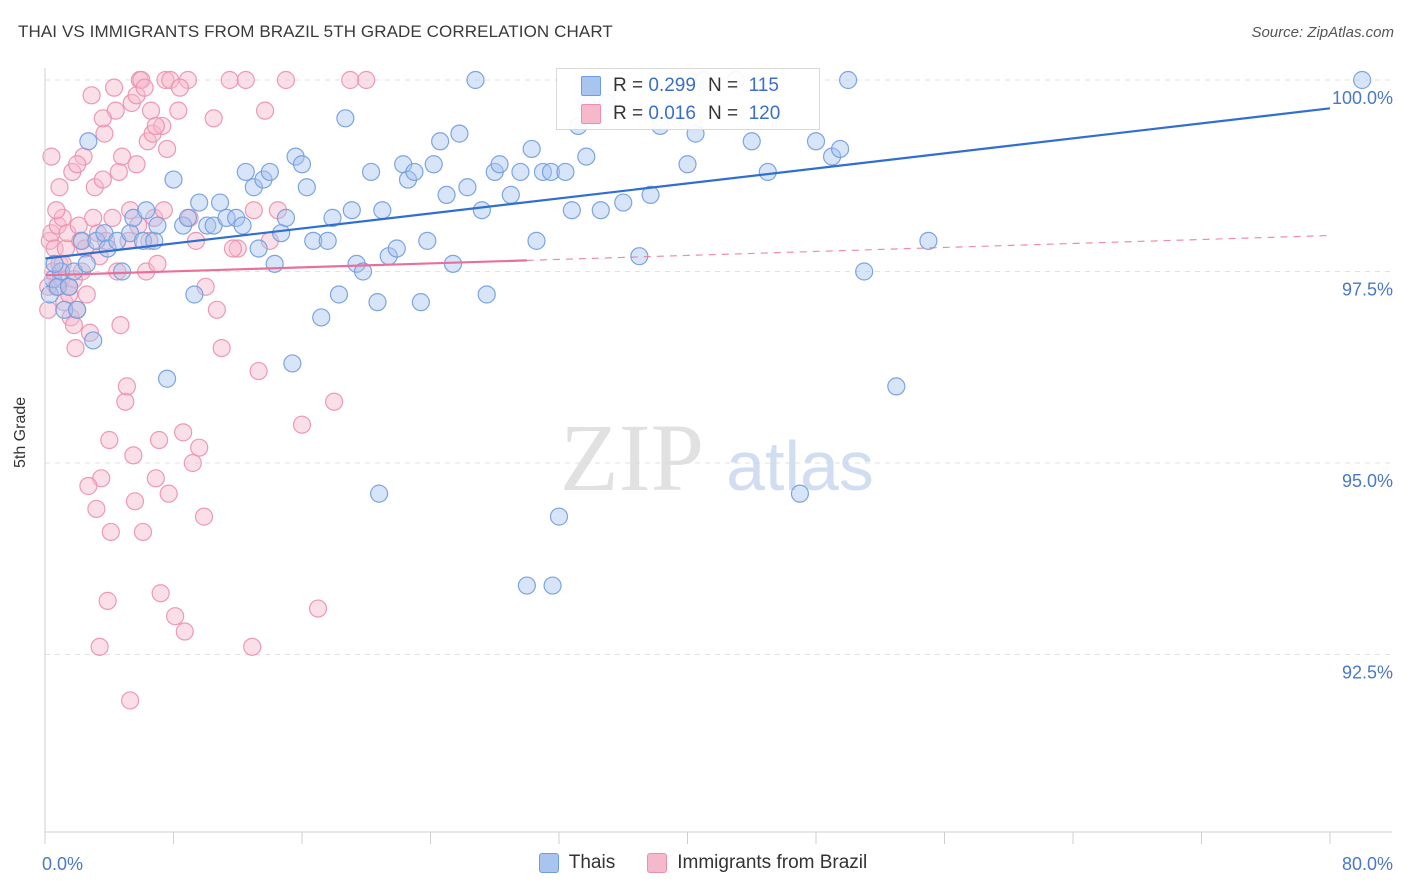 The height and width of the screenshot is (892, 1406). What do you see at coordinates (1367, 673) in the screenshot?
I see `y-tick-label: 92.5%` at bounding box center [1367, 673].